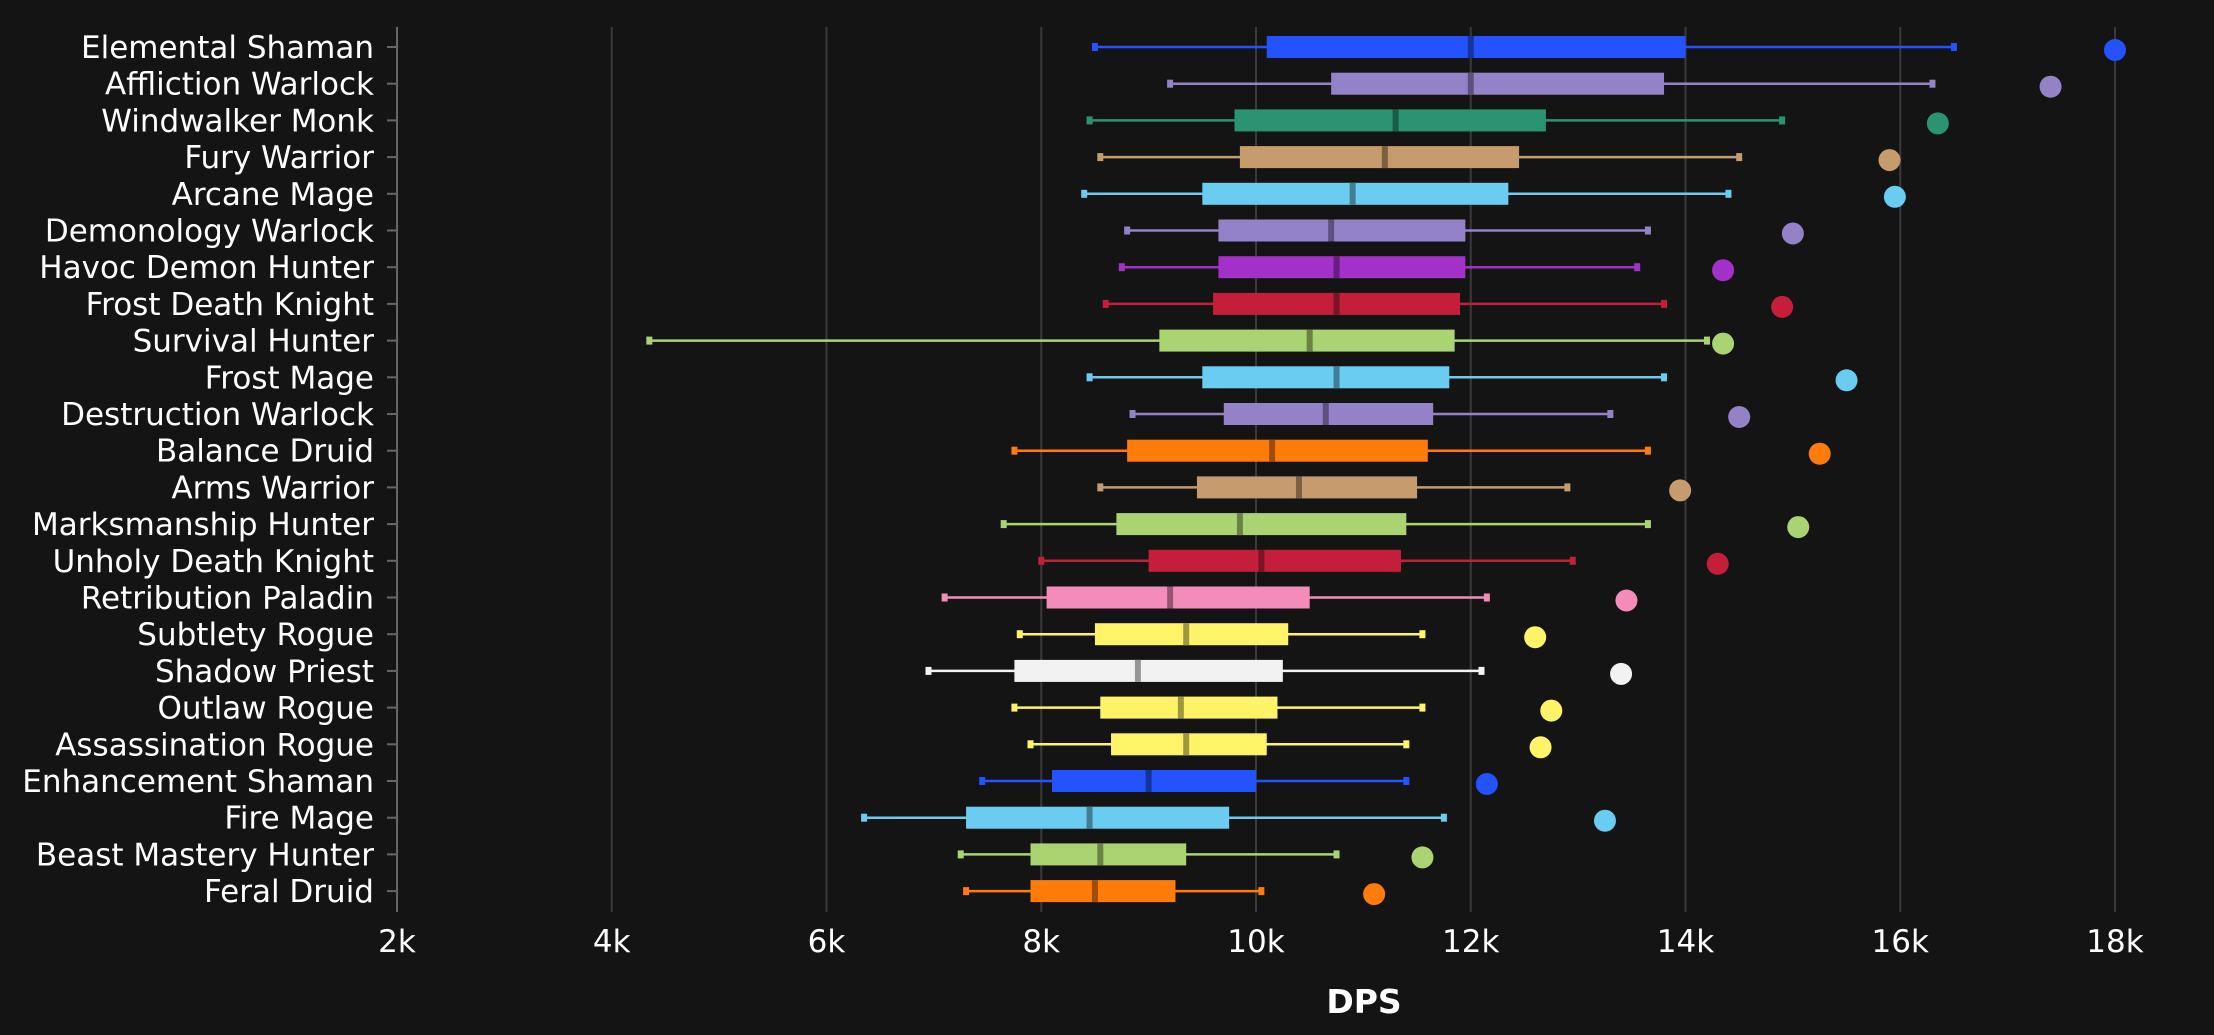 This screenshot has height=1035, width=2214. What do you see at coordinates (1647, 524) in the screenshot?
I see `whisker-max-cap-marksmanship-hunter` at bounding box center [1647, 524].